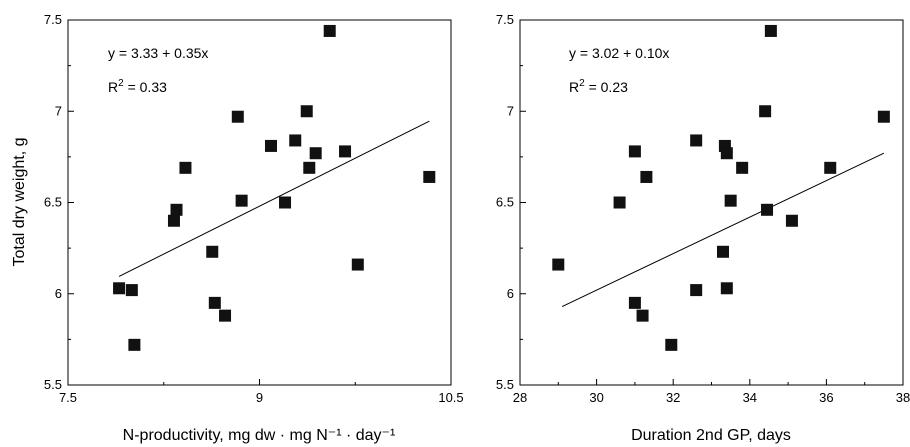 This screenshot has width=910, height=447. What do you see at coordinates (259, 397) in the screenshot?
I see `x-tick-label-left-1: 9` at bounding box center [259, 397].